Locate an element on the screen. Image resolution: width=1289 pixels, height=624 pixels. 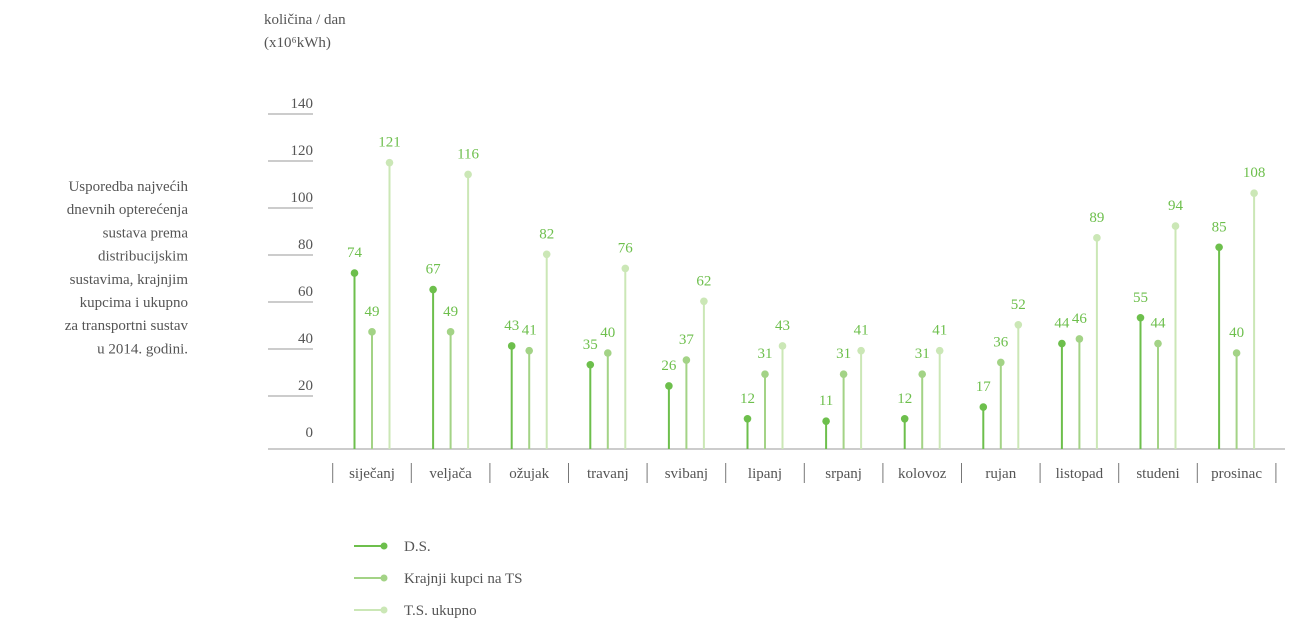
x-tick-label: veljača is located at coordinates (450, 474).